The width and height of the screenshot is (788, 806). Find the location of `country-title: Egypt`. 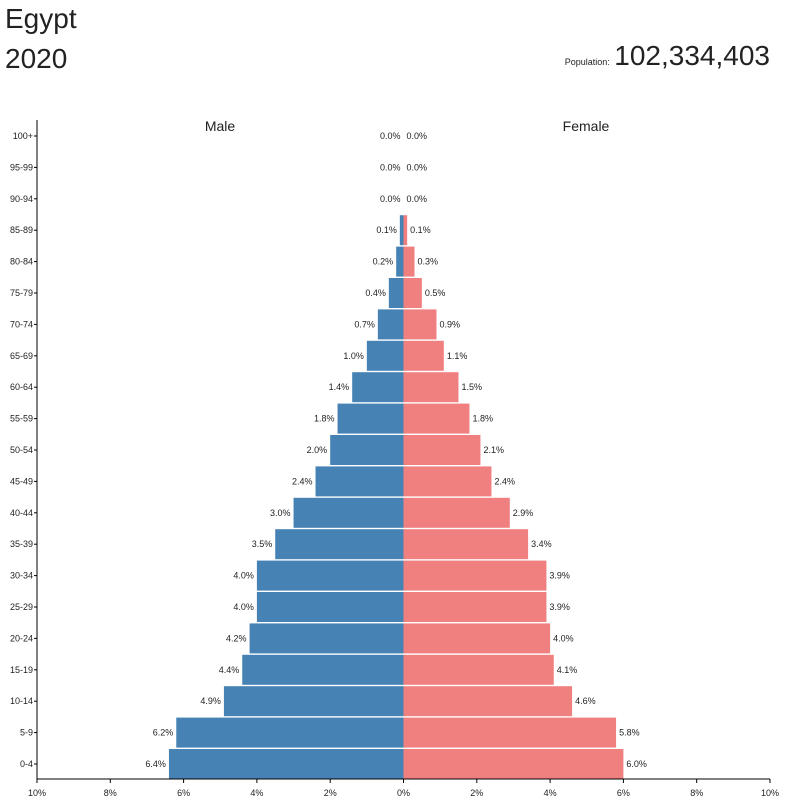

country-title: Egypt is located at coordinates (41, 18).